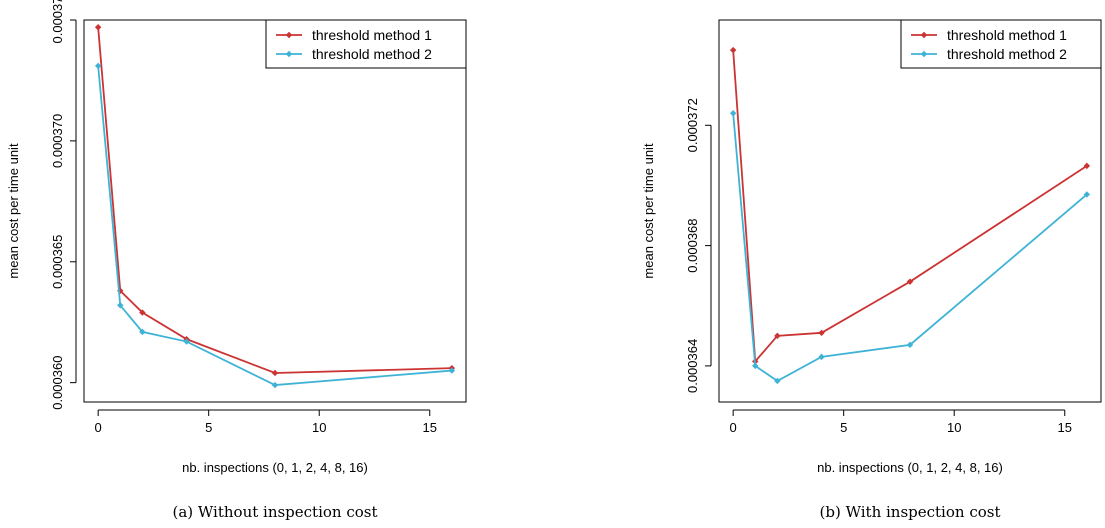 The height and width of the screenshot is (528, 1105). What do you see at coordinates (910, 512) in the screenshot?
I see `figure-caption: (b) With inspection cost` at bounding box center [910, 512].